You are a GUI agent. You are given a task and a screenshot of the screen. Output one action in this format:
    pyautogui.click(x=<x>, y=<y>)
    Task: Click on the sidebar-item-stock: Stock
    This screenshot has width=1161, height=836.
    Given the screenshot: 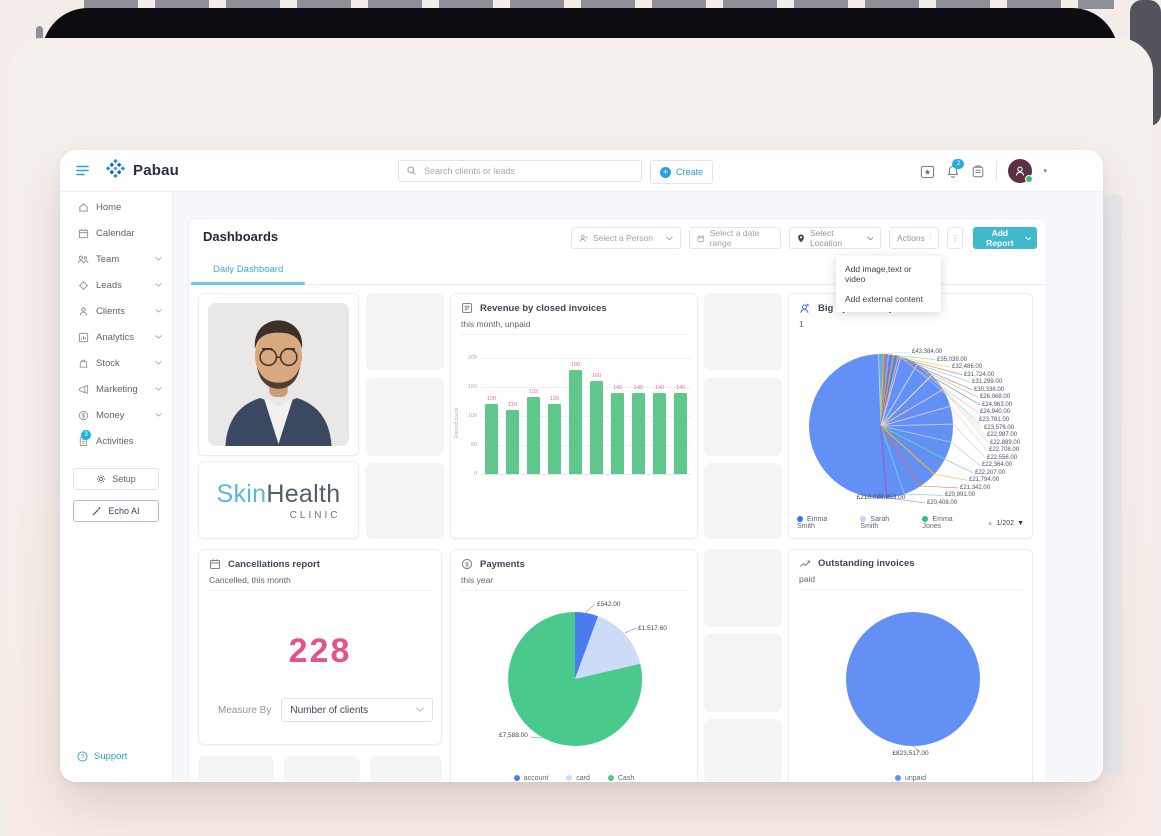 What is the action you would take?
    pyautogui.click(x=116, y=363)
    